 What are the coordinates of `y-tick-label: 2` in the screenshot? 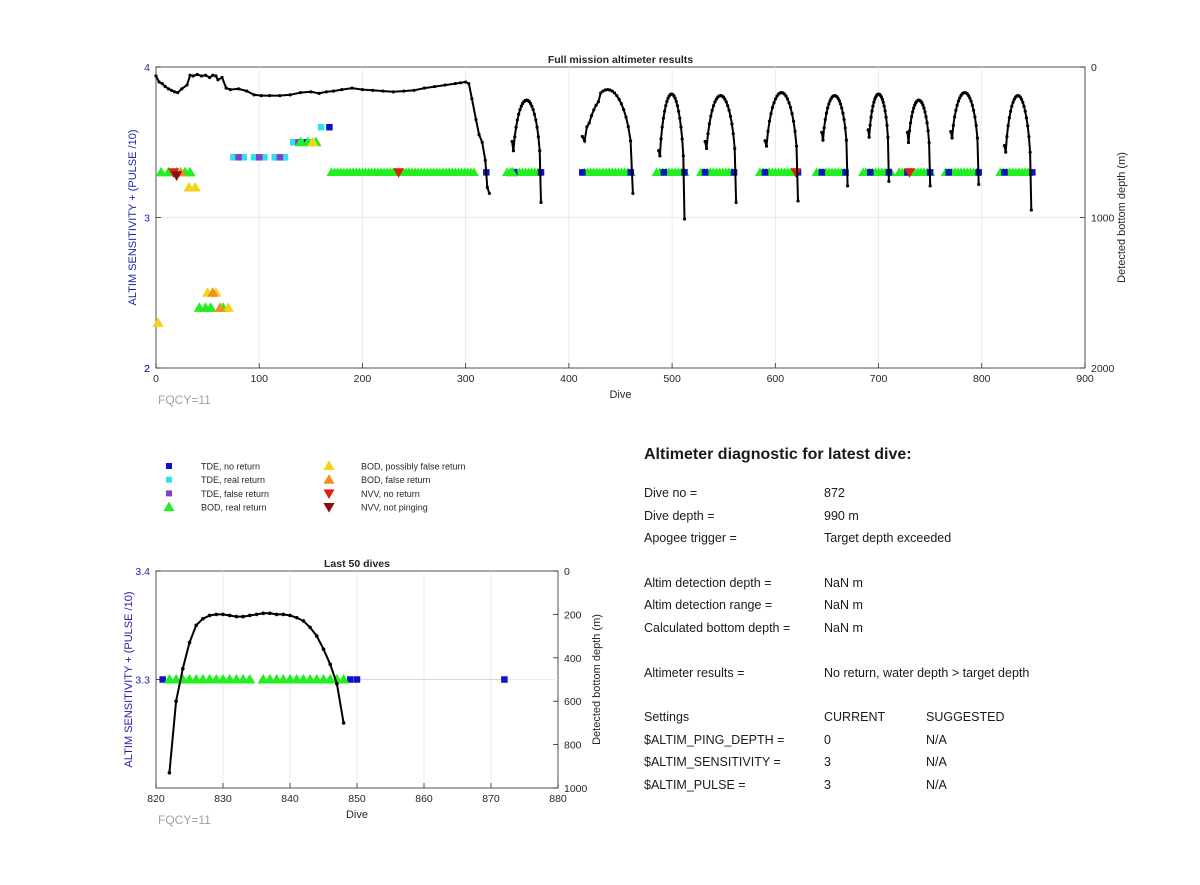 It's located at (147, 369).